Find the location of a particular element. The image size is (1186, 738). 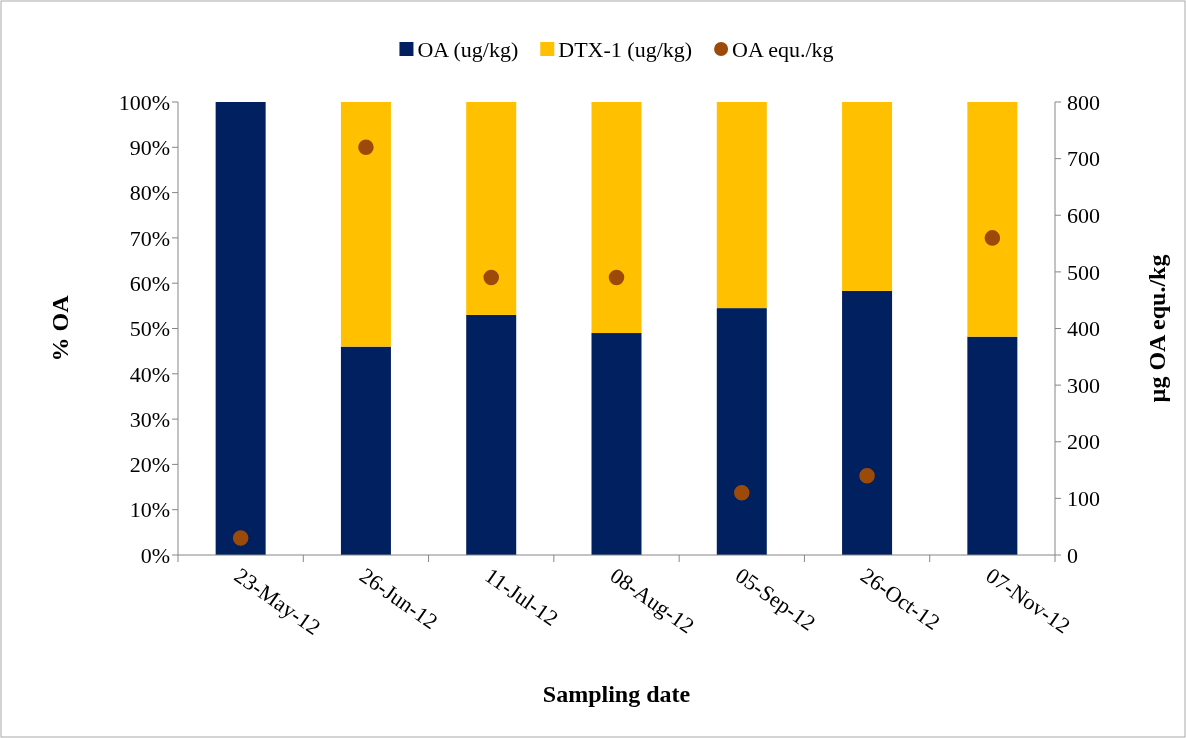

y-tick-label: 100% is located at coordinates (144, 102).